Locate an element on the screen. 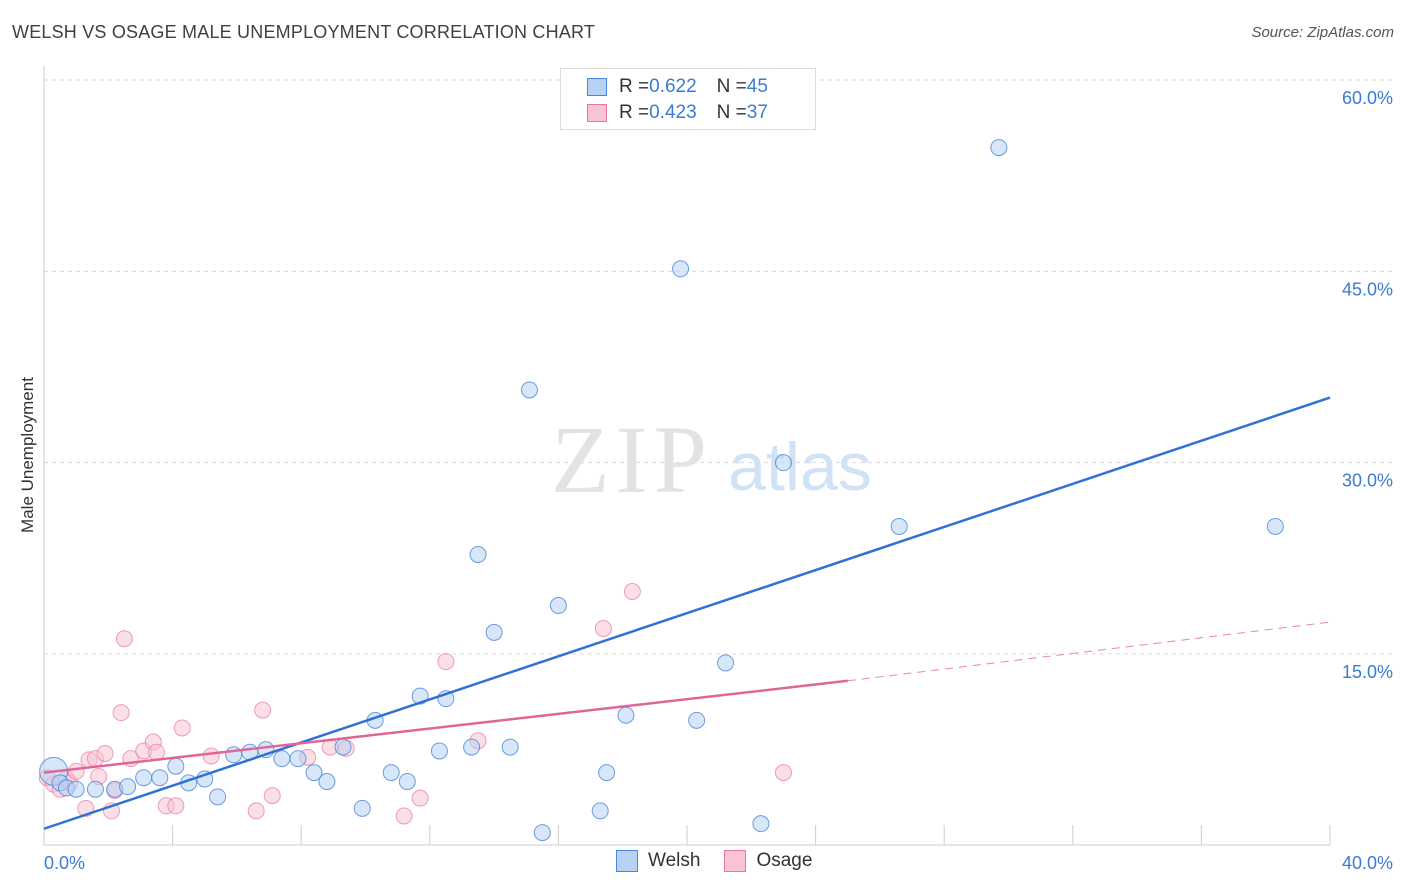 Image resolution: width=1406 pixels, height=892 pixels. correlation-legend: R = 0.622 N = 45 R = 0.423 N = 37 is located at coordinates (688, 99).